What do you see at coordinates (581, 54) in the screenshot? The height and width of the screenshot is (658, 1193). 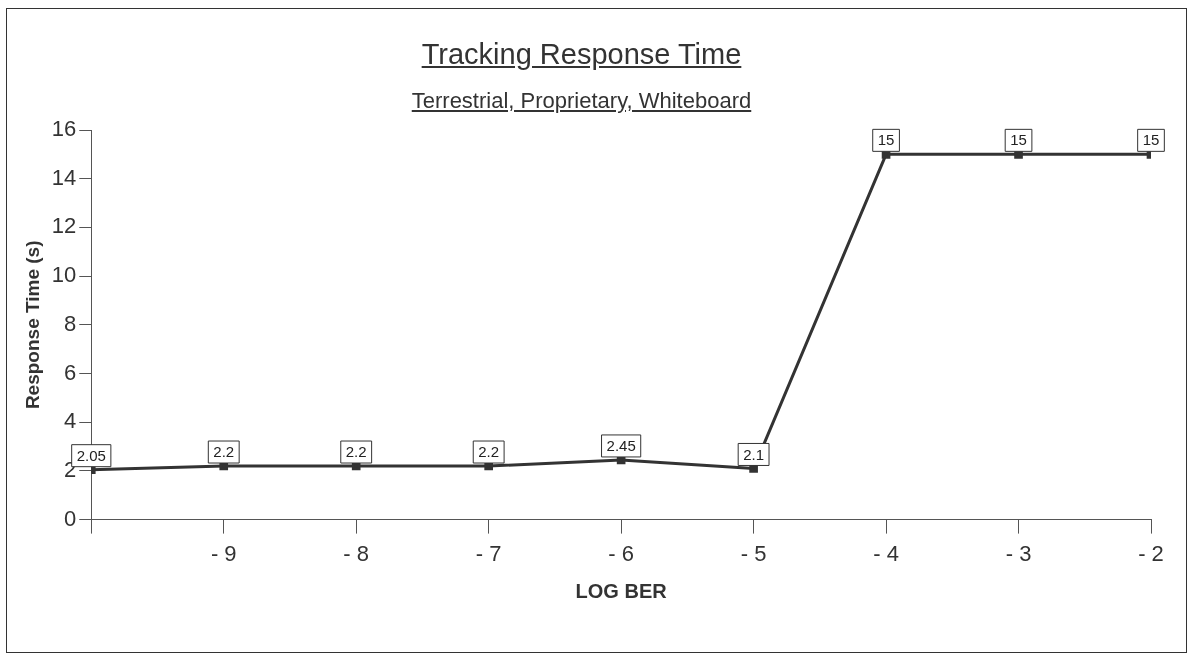 I see `chart-title: Tracking Response Time` at bounding box center [581, 54].